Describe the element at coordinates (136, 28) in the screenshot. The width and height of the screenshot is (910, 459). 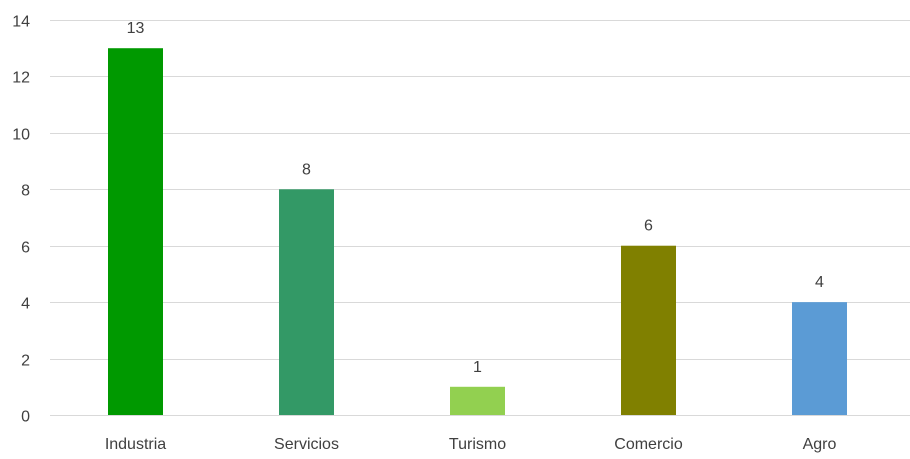
I see `data-label-industria: 13` at that location.